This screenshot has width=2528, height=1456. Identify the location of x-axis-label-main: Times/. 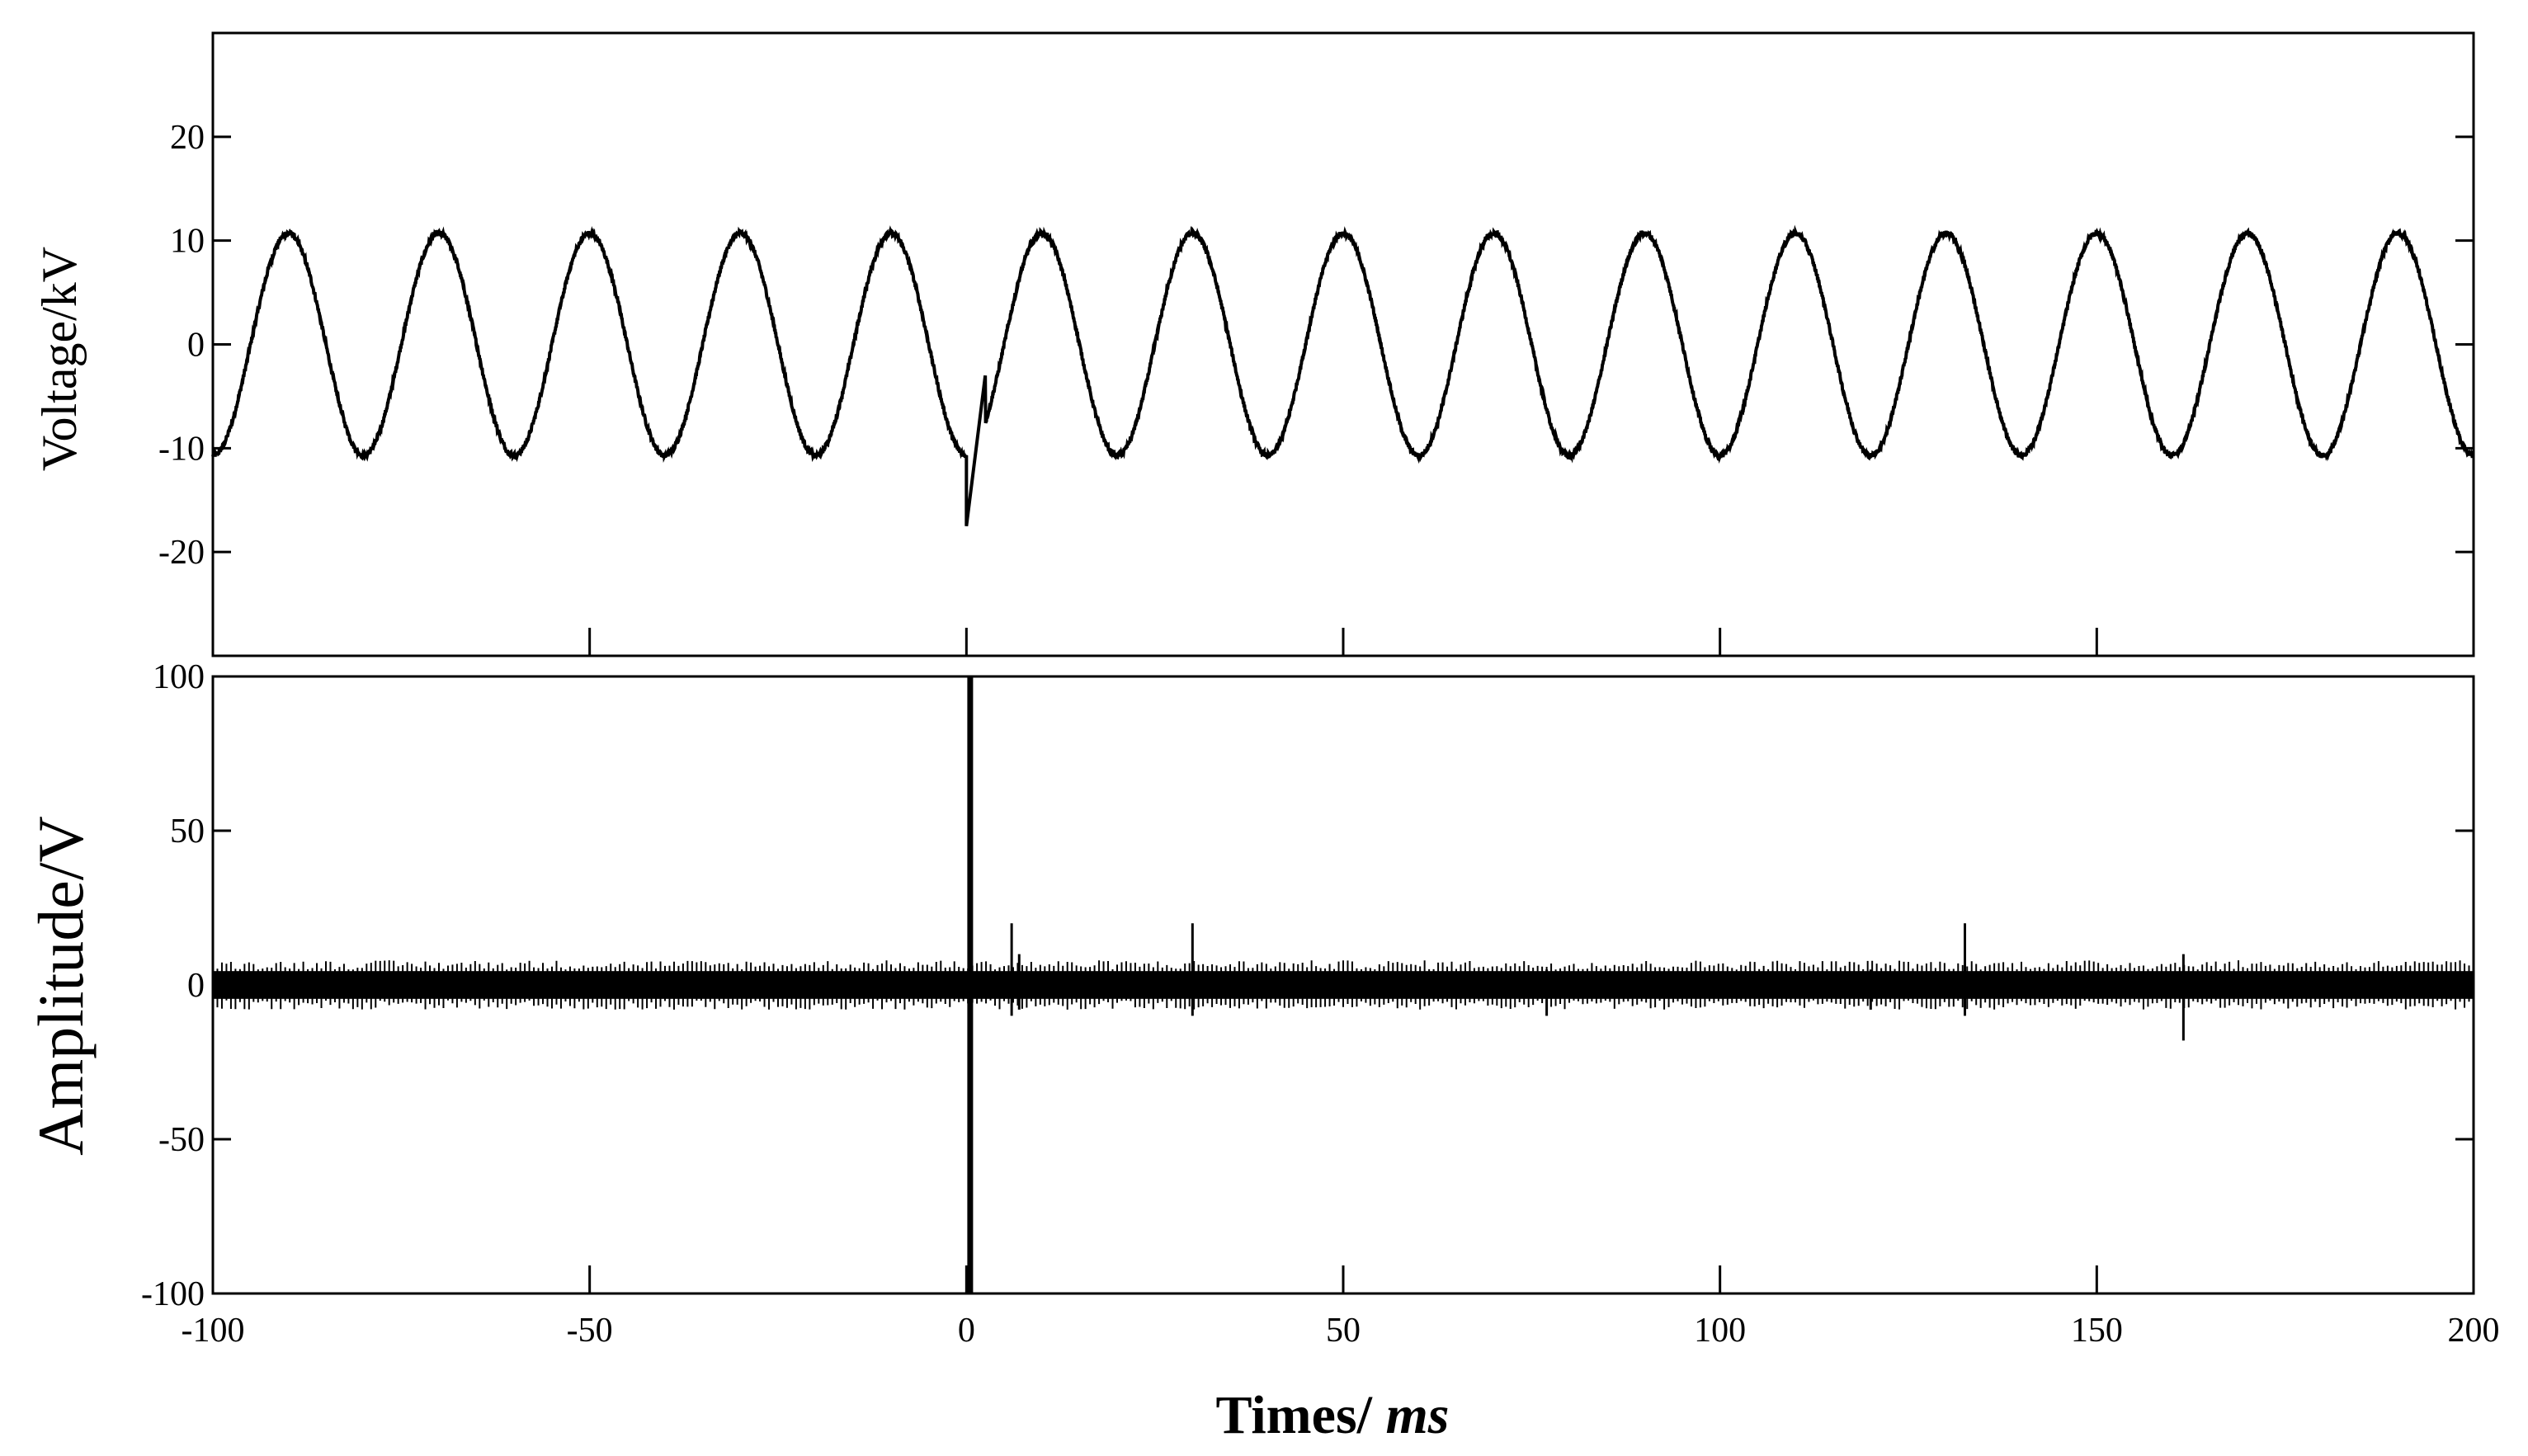
(1301, 1415).